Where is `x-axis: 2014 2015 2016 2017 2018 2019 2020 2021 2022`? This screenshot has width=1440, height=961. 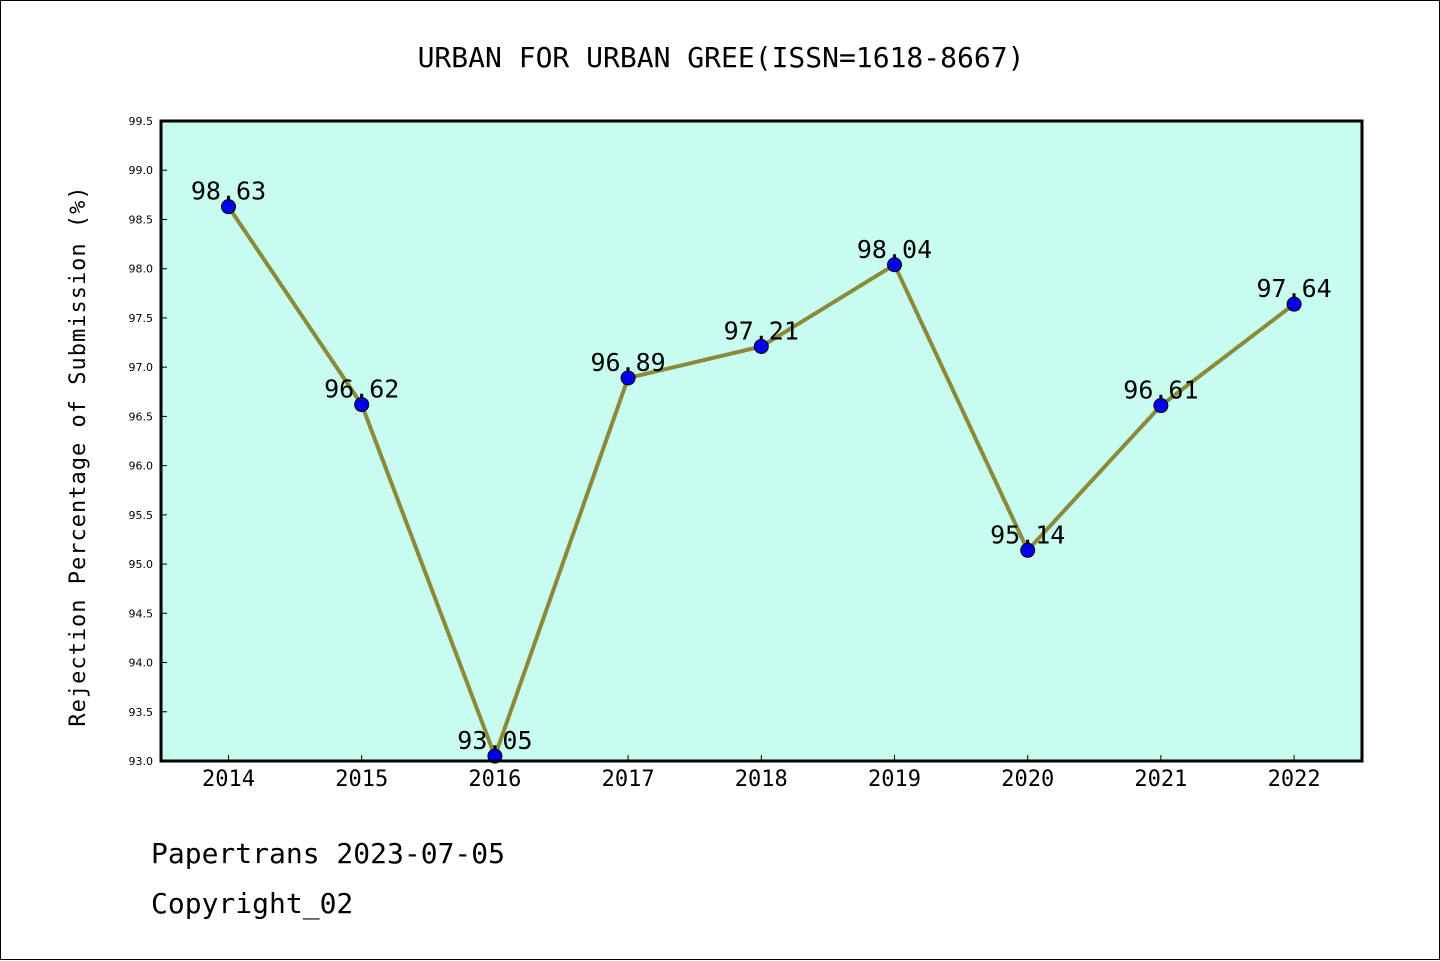 x-axis: 2014 2015 2016 2017 2018 2019 2020 2021 2022 is located at coordinates (761, 773).